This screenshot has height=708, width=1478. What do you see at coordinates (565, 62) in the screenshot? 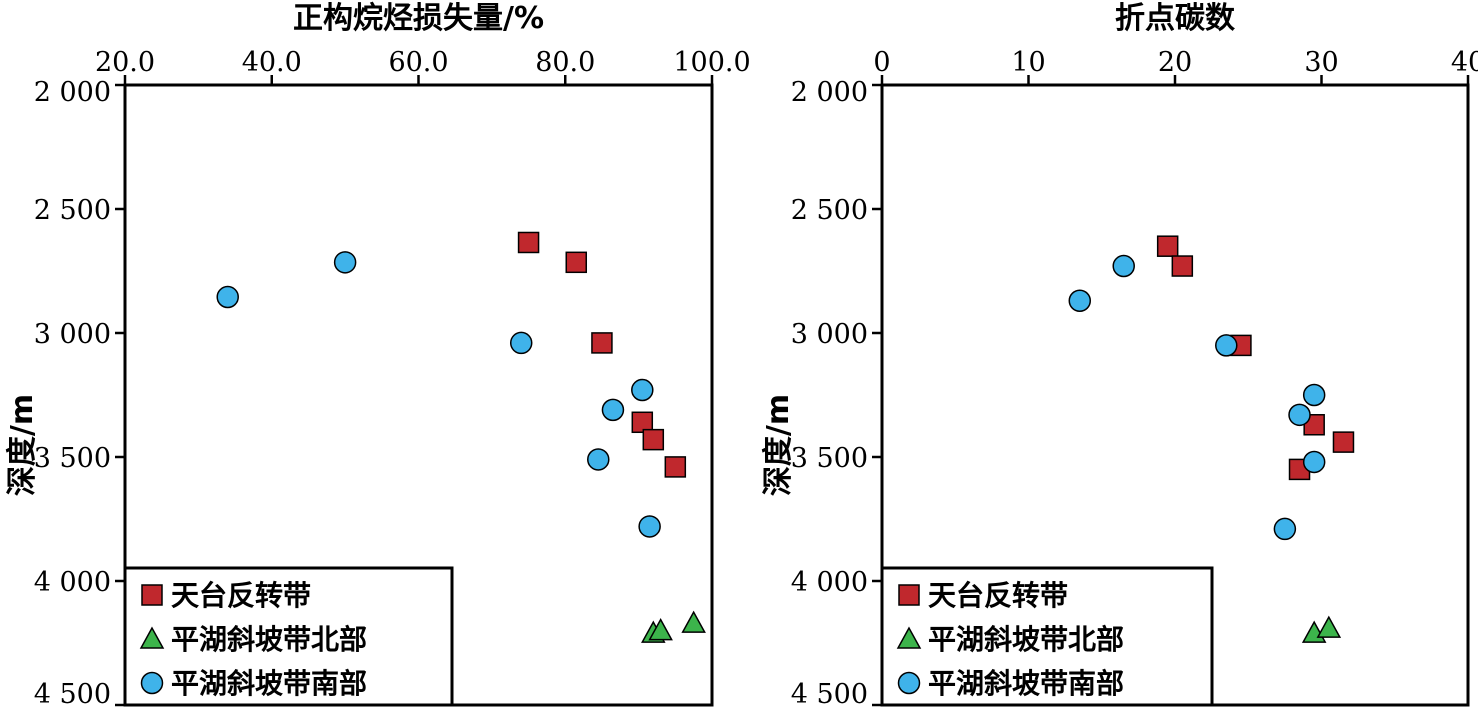
I see `x-tick-label: 80.0` at bounding box center [565, 62].